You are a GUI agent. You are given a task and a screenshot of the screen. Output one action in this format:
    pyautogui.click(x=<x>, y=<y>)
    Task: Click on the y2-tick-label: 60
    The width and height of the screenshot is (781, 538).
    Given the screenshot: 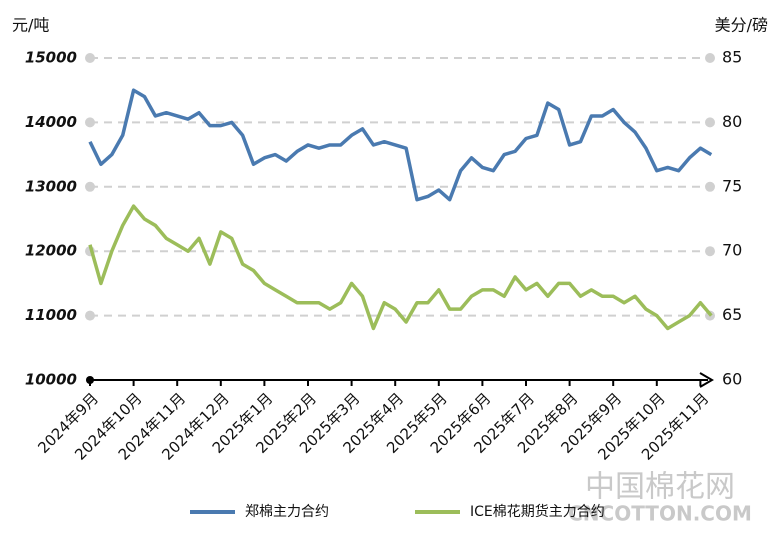 What is the action you would take?
    pyautogui.click(x=732, y=379)
    